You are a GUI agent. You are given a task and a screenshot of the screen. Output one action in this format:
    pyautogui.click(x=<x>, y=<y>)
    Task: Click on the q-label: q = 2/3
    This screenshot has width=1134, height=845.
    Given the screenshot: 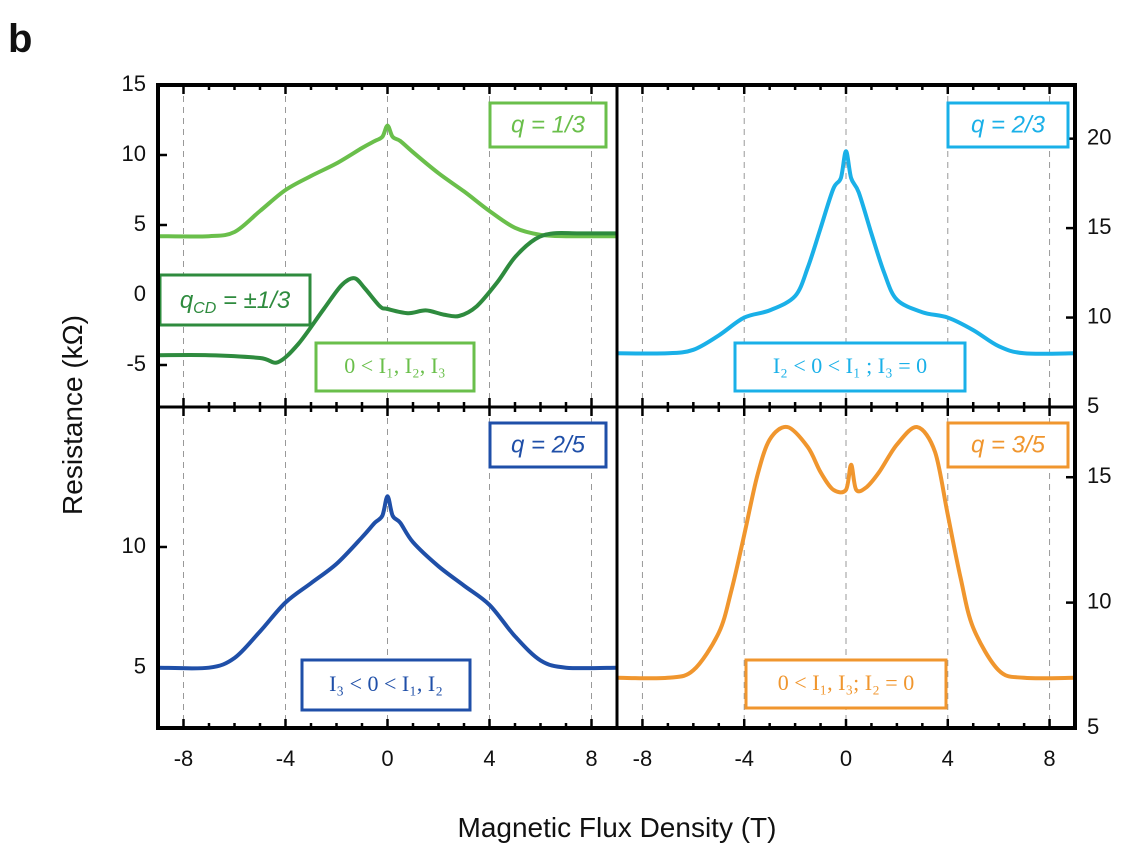 What is the action you would take?
    pyautogui.click(x=1008, y=124)
    